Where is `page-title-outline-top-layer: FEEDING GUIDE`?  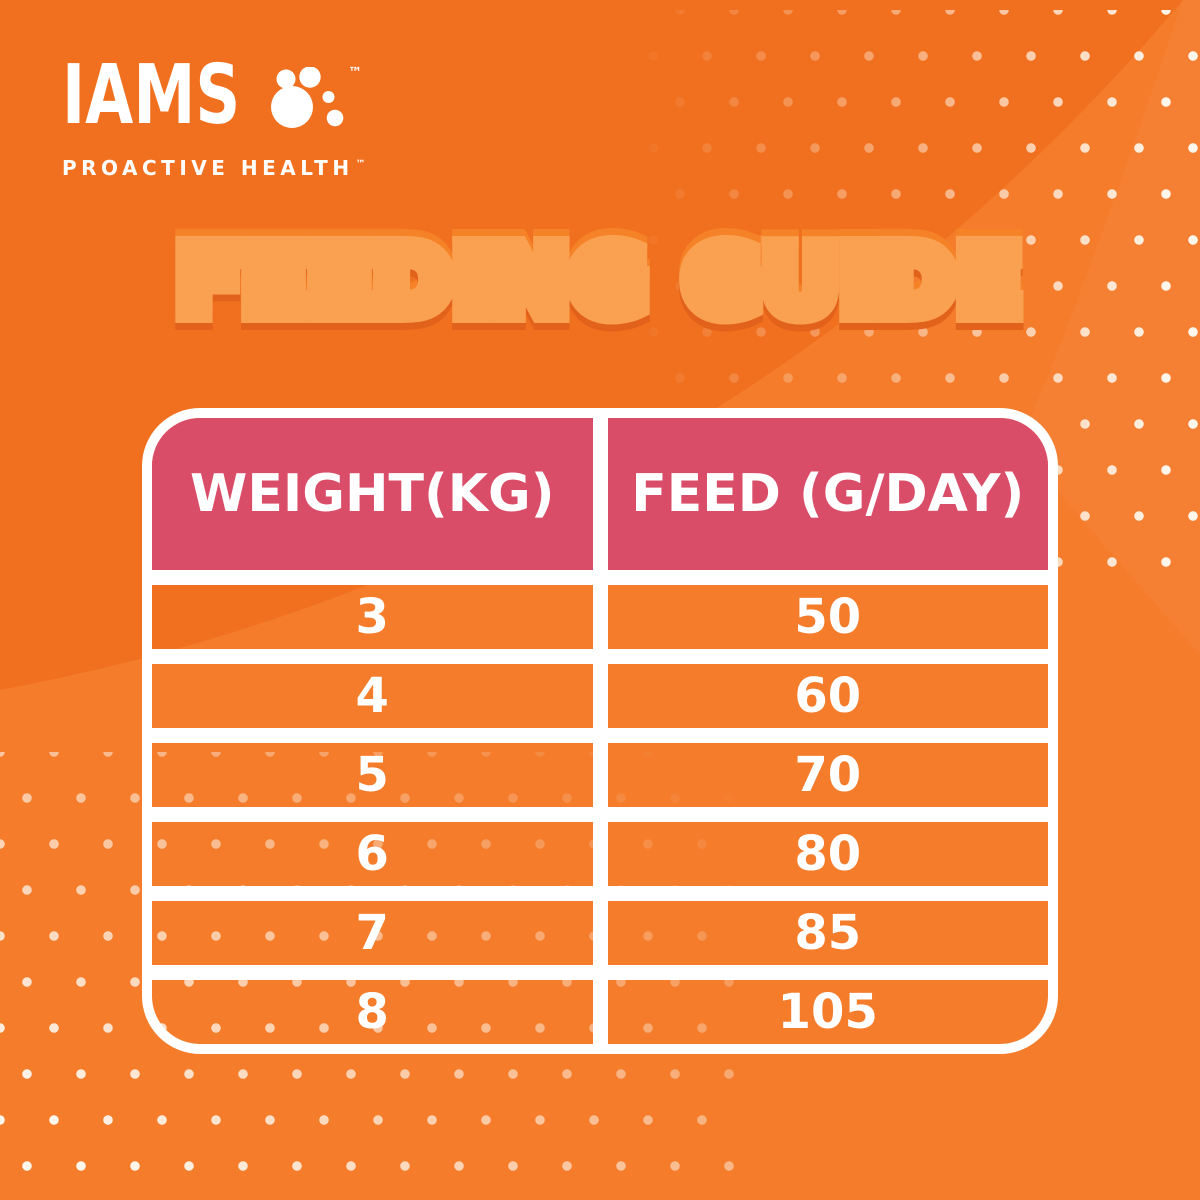 page-title-outline-top-layer: FEEDING GUIDE is located at coordinates (598, 275).